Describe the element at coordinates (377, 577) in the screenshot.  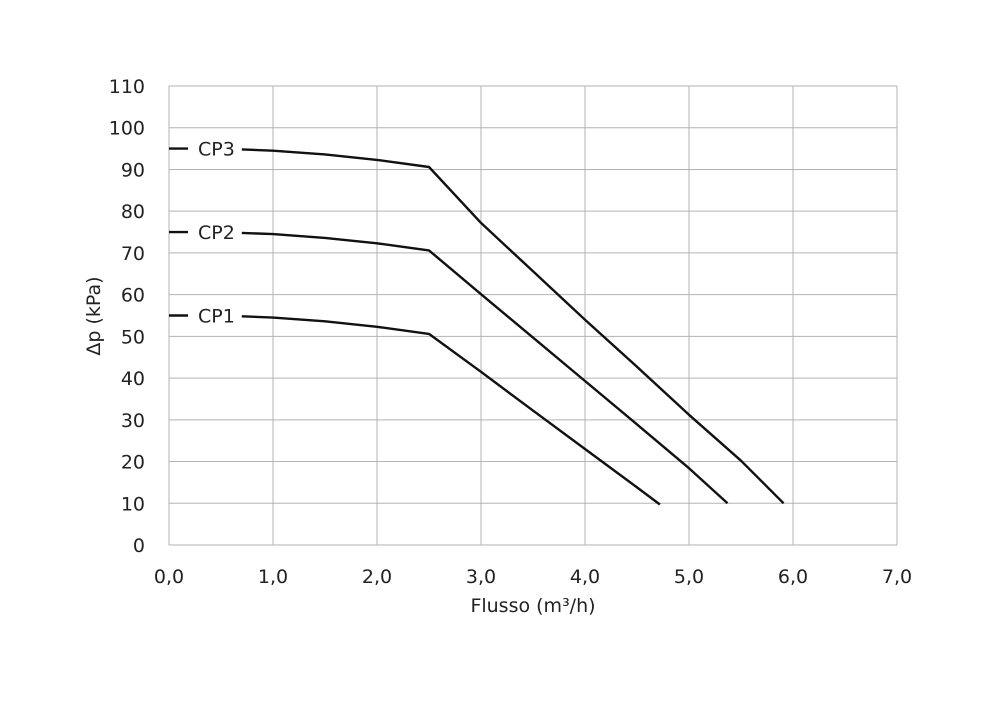
I see `x-tick-label: 2,0` at that location.